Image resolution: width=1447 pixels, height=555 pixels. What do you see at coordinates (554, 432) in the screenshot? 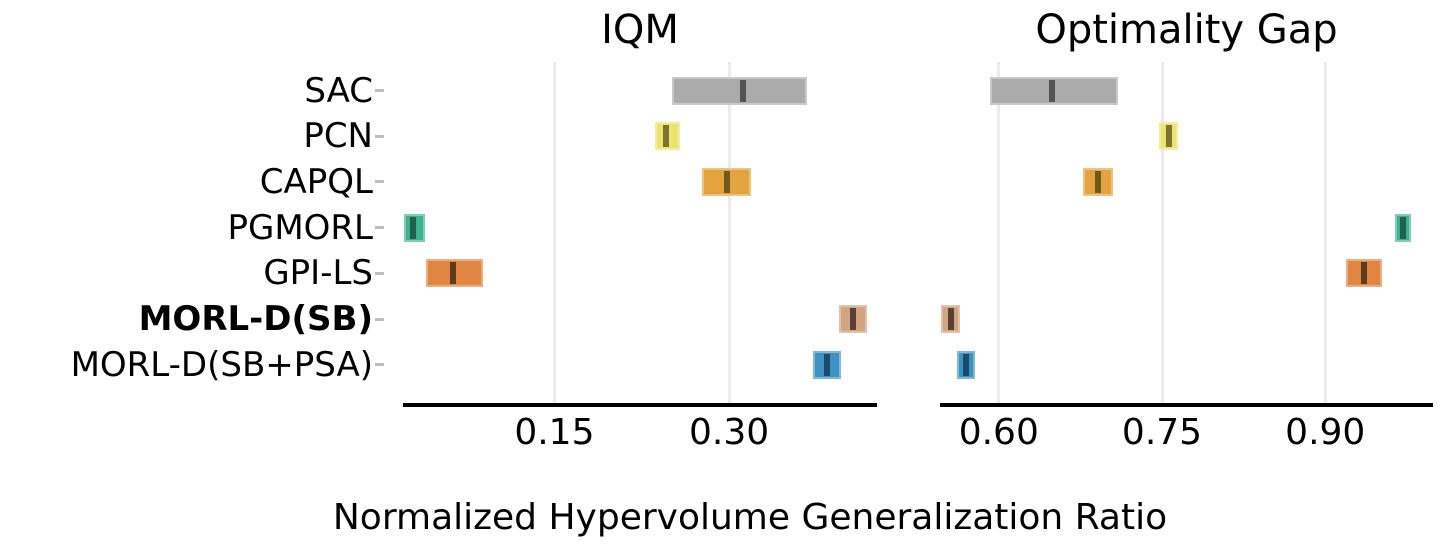
I see `x-tick-label-0.15: 0.15` at bounding box center [554, 432].